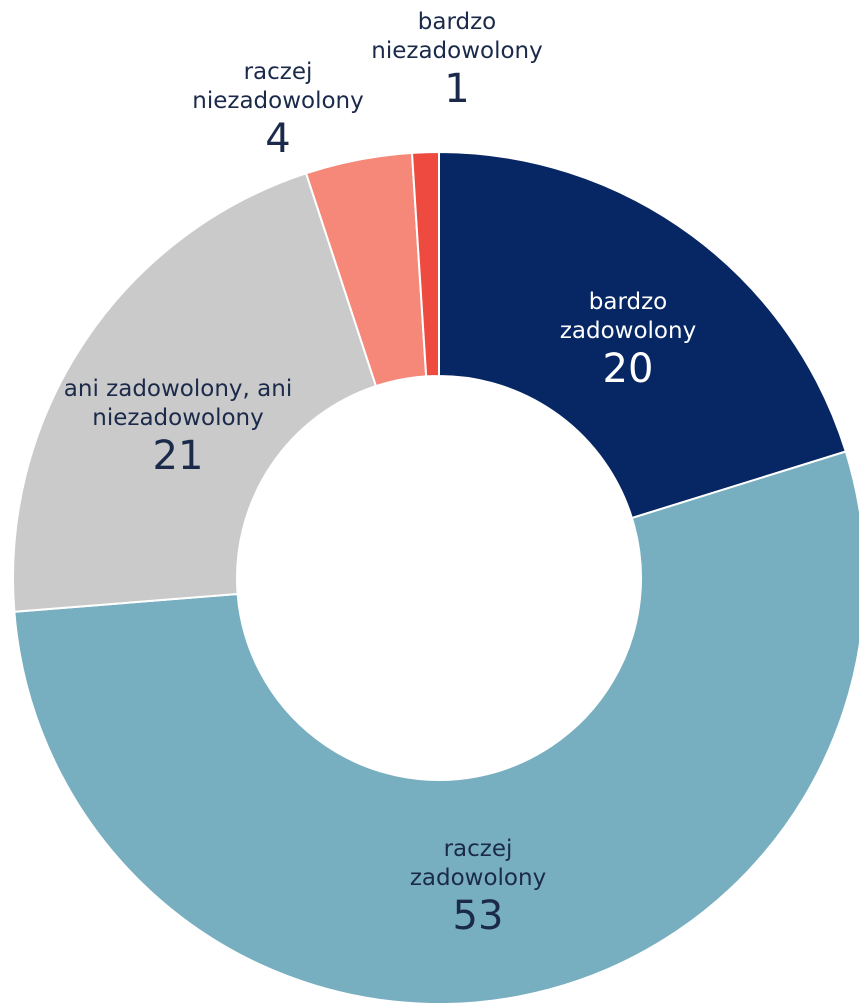  Describe the element at coordinates (628, 316) in the screenshot. I see `category-label: bardzo zadowolony` at that location.